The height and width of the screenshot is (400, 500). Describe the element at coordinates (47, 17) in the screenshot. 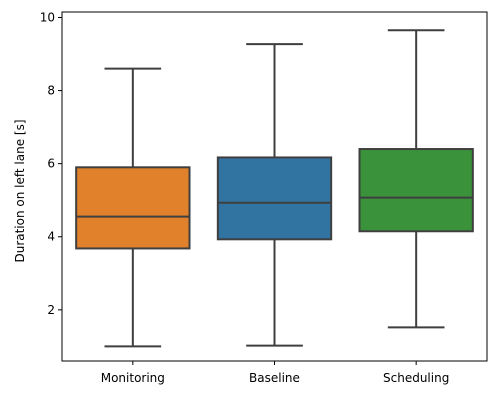

I see `y-tick-label: 10` at that location.